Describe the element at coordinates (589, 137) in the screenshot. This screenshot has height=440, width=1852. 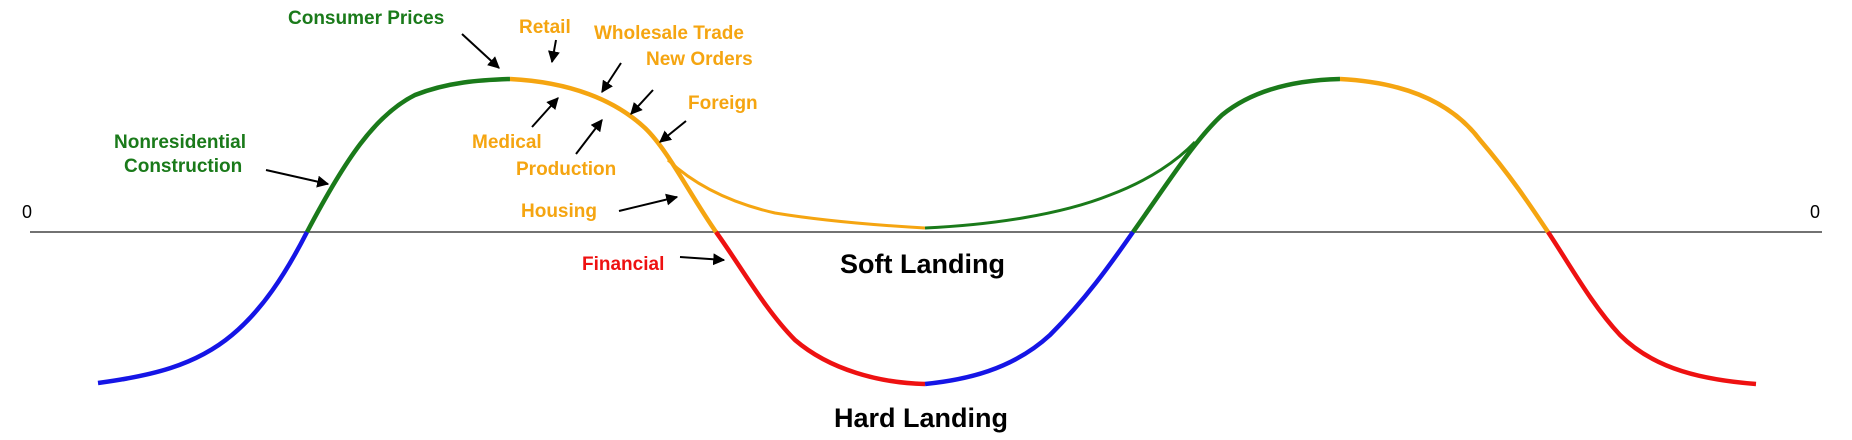
I see `arrow-production` at that location.